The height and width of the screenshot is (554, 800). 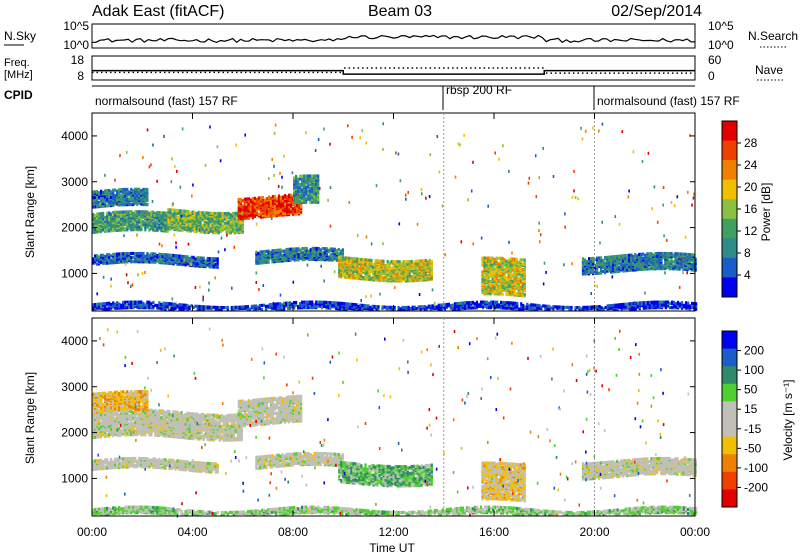 I want to click on noise-left-label: N.Sky, so click(x=20, y=36).